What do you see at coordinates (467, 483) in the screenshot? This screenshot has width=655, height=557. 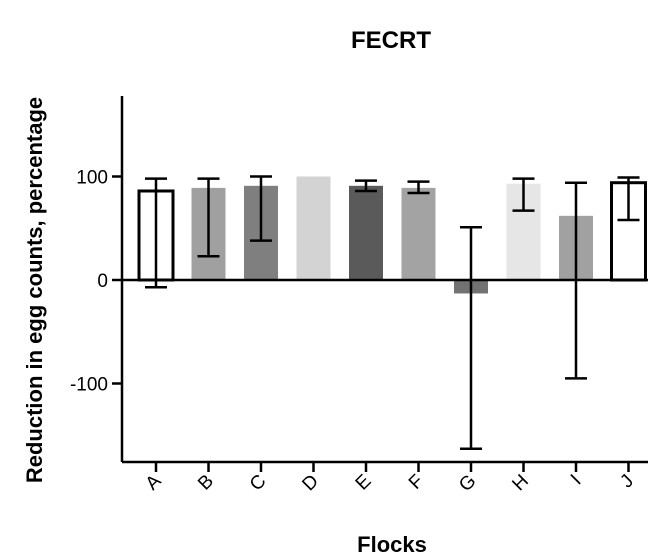 I see `x-tick-label-g: G` at bounding box center [467, 483].